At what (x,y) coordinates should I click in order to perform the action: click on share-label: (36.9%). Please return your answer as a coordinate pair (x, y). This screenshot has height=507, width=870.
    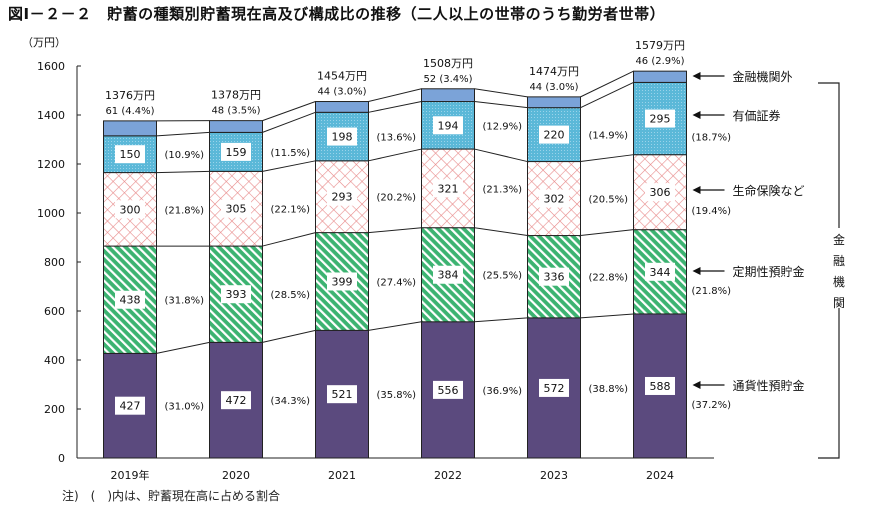
    Looking at the image, I should click on (503, 391).